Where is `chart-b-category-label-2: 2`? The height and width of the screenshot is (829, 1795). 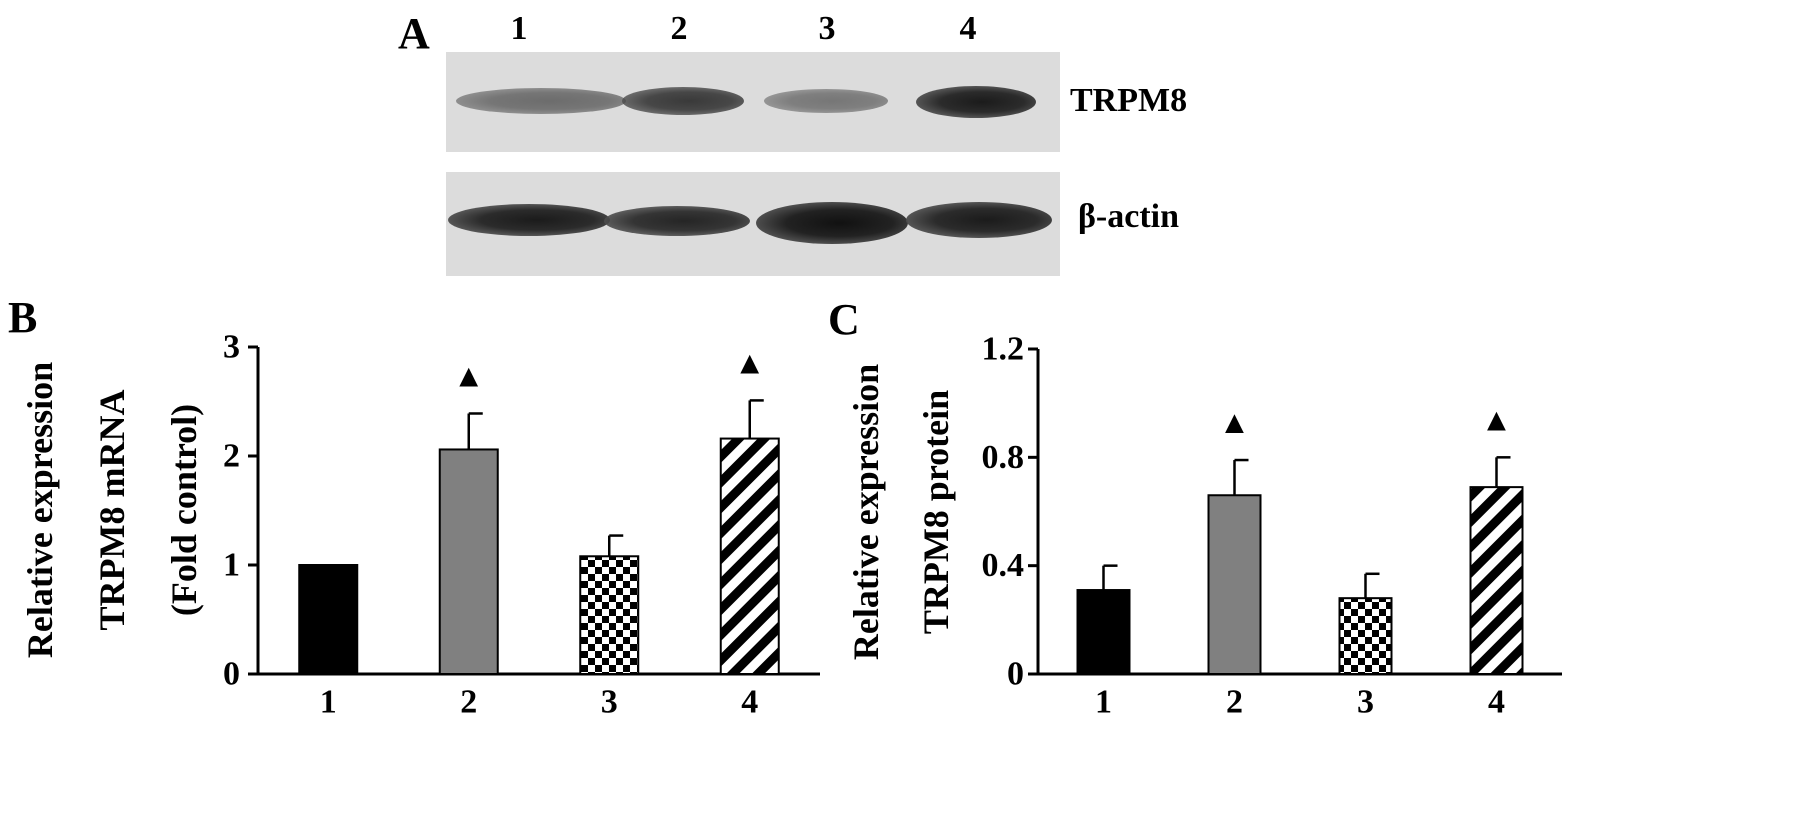
chart-b-category-label-2: 2 is located at coordinates (468, 702).